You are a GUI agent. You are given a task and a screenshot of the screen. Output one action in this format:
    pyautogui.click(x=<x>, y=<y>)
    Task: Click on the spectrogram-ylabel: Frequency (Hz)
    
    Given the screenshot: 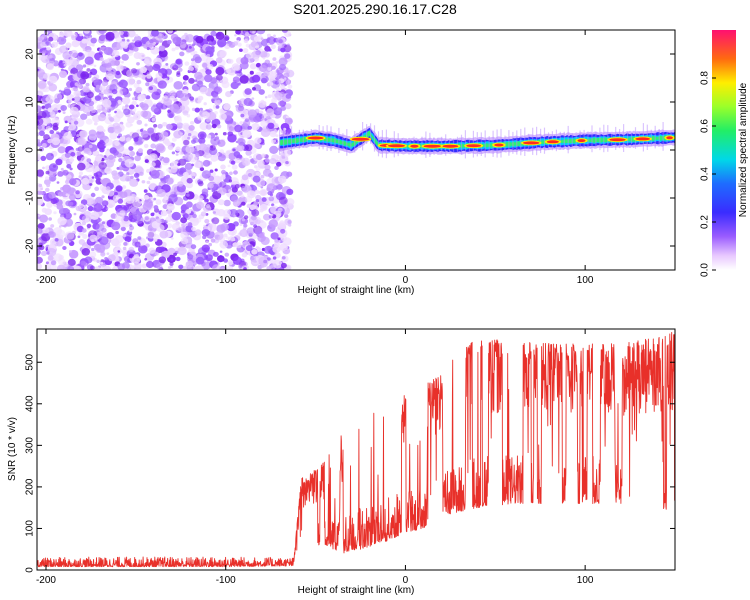 What is the action you would take?
    pyautogui.click(x=12, y=150)
    